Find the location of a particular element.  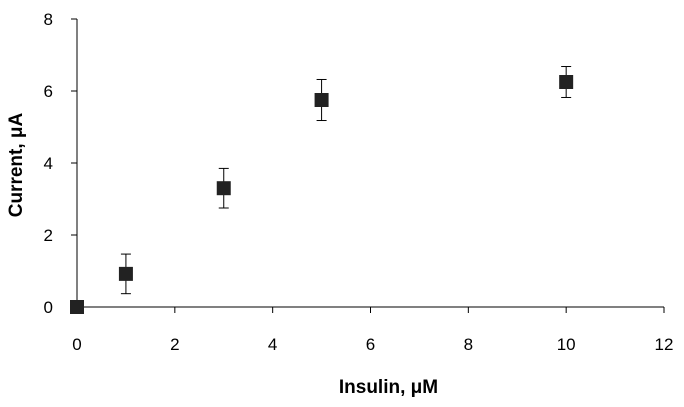

y-tick-label: 0 is located at coordinates (48, 307).